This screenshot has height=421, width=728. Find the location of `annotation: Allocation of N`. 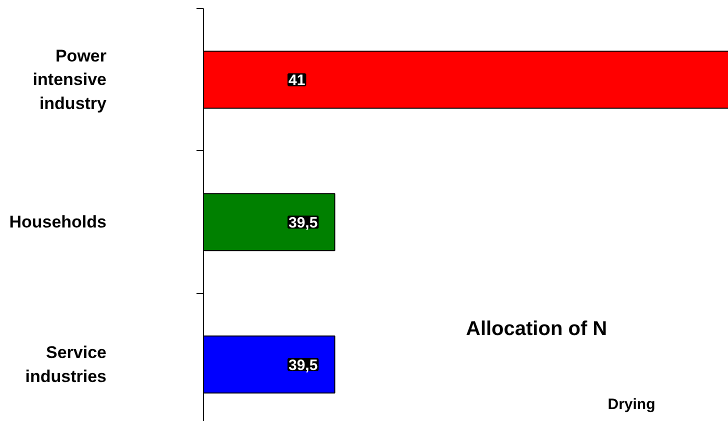

annotation: Allocation of N is located at coordinates (537, 329).